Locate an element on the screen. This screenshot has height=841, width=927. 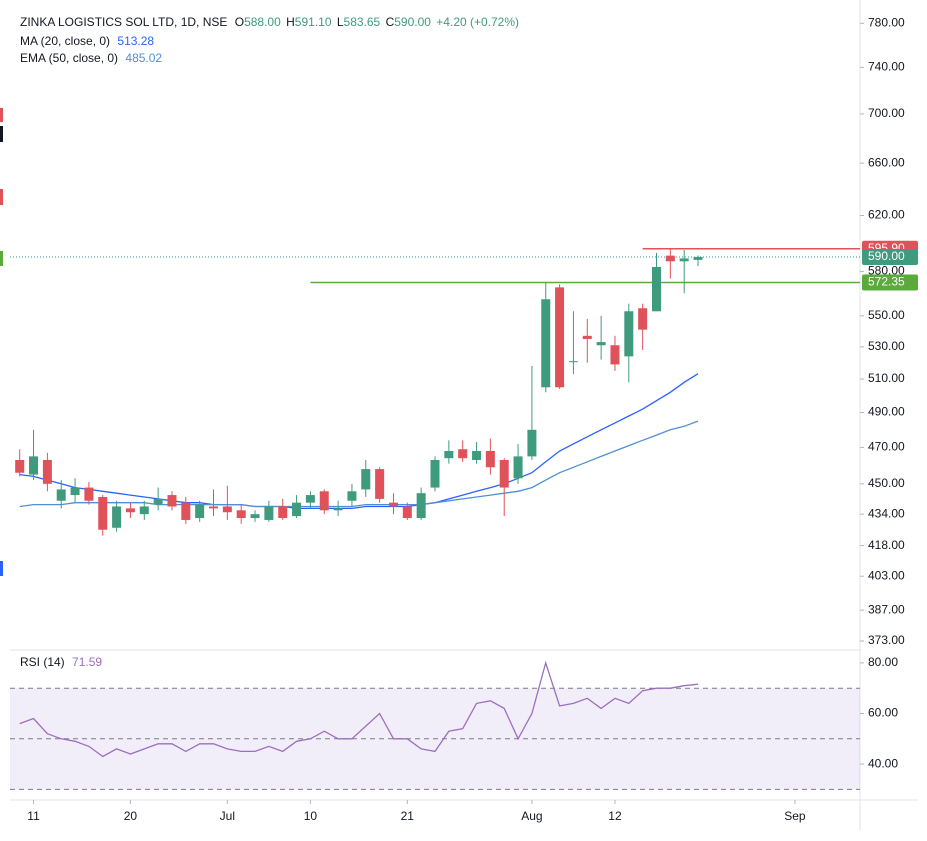
rsi-legend: RSI (14) 71.59 is located at coordinates (61, 662).